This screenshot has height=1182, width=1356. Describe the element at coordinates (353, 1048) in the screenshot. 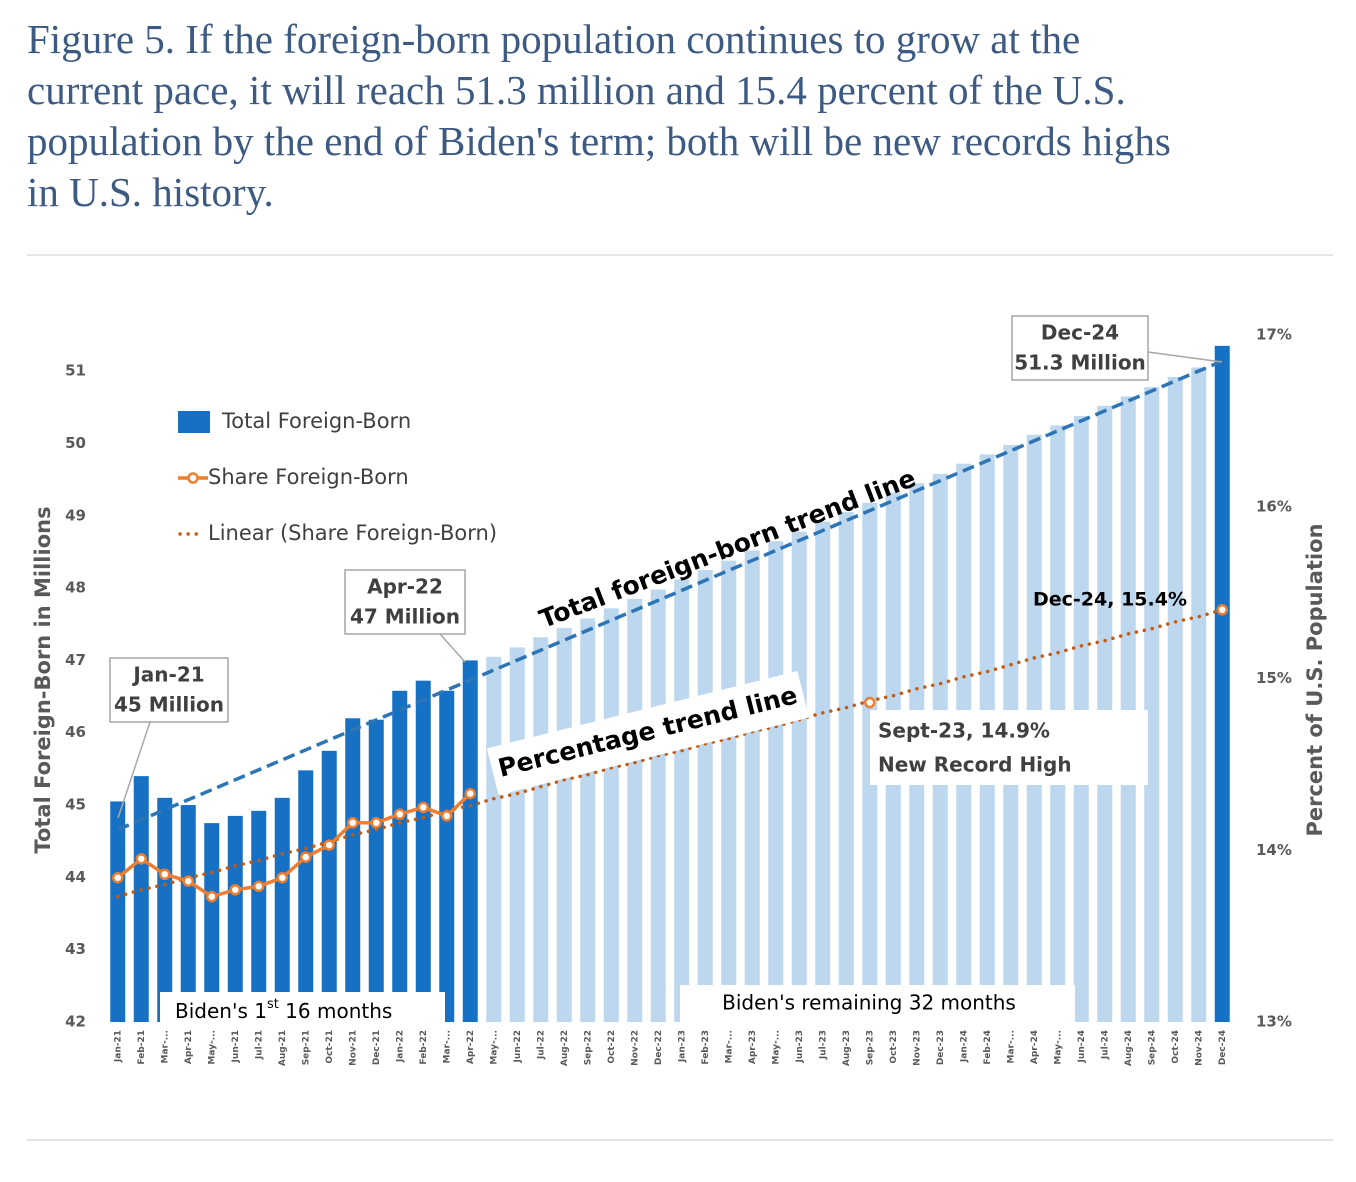

I see `x-tick-label: Nov-21` at that location.